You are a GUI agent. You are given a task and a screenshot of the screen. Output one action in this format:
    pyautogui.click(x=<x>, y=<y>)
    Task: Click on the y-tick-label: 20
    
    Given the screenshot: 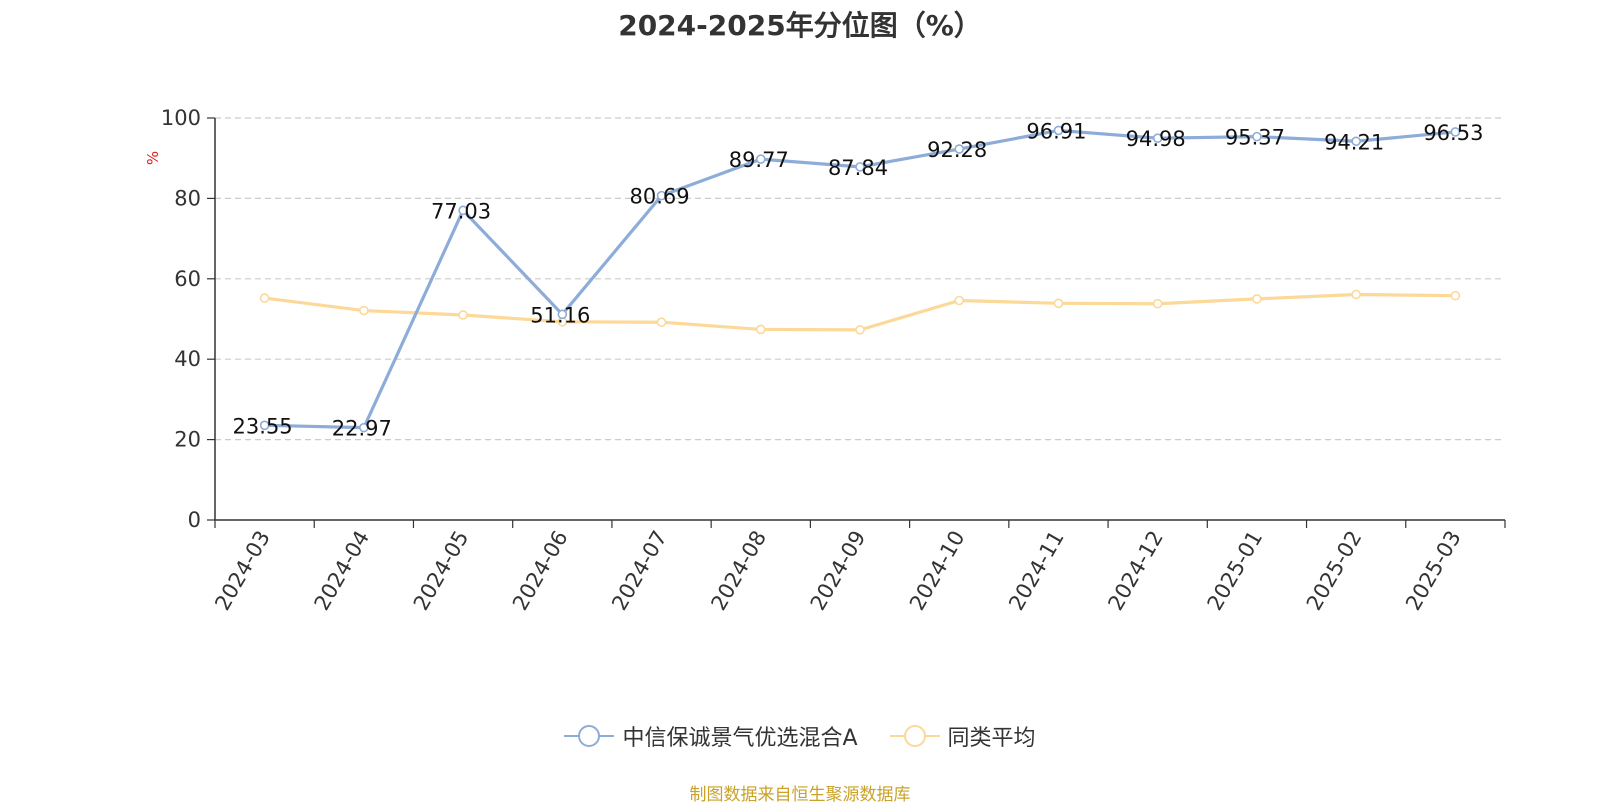 What is the action you would take?
    pyautogui.click(x=187, y=440)
    